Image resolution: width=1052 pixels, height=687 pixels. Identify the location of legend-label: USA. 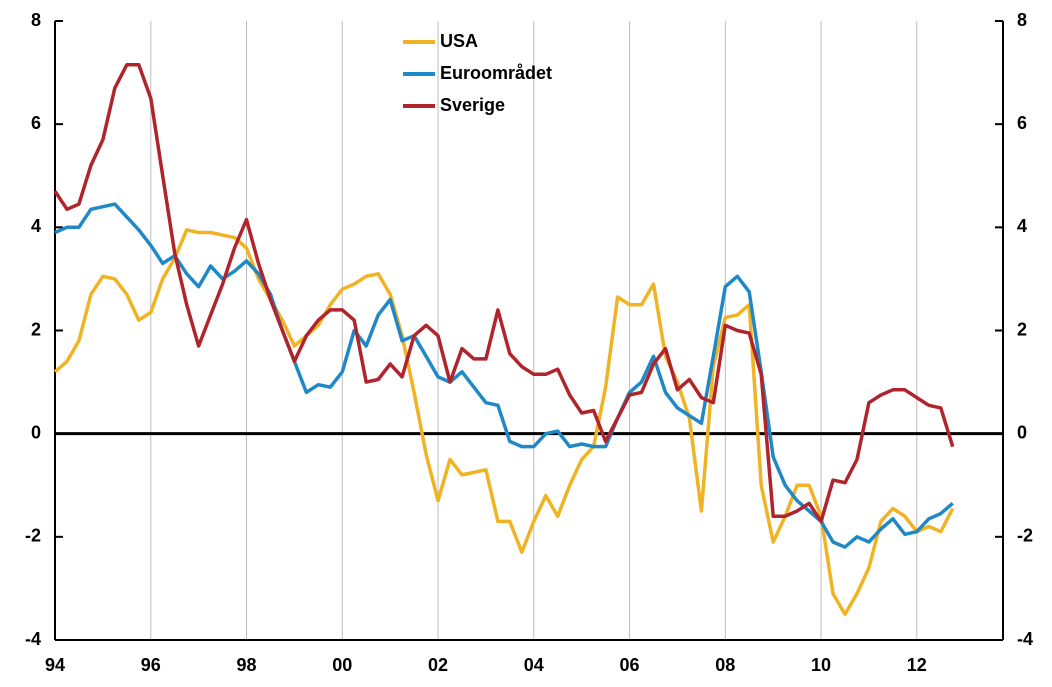
(459, 41).